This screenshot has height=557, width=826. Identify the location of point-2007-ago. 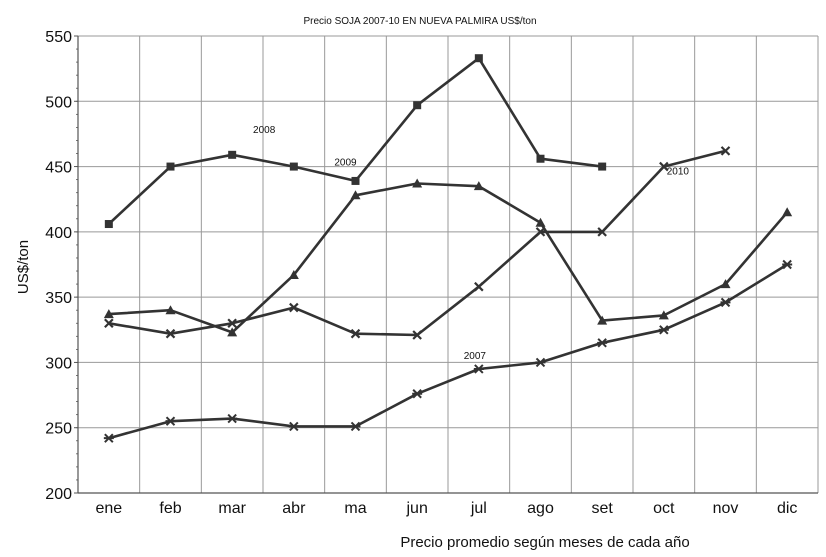
(540, 362).